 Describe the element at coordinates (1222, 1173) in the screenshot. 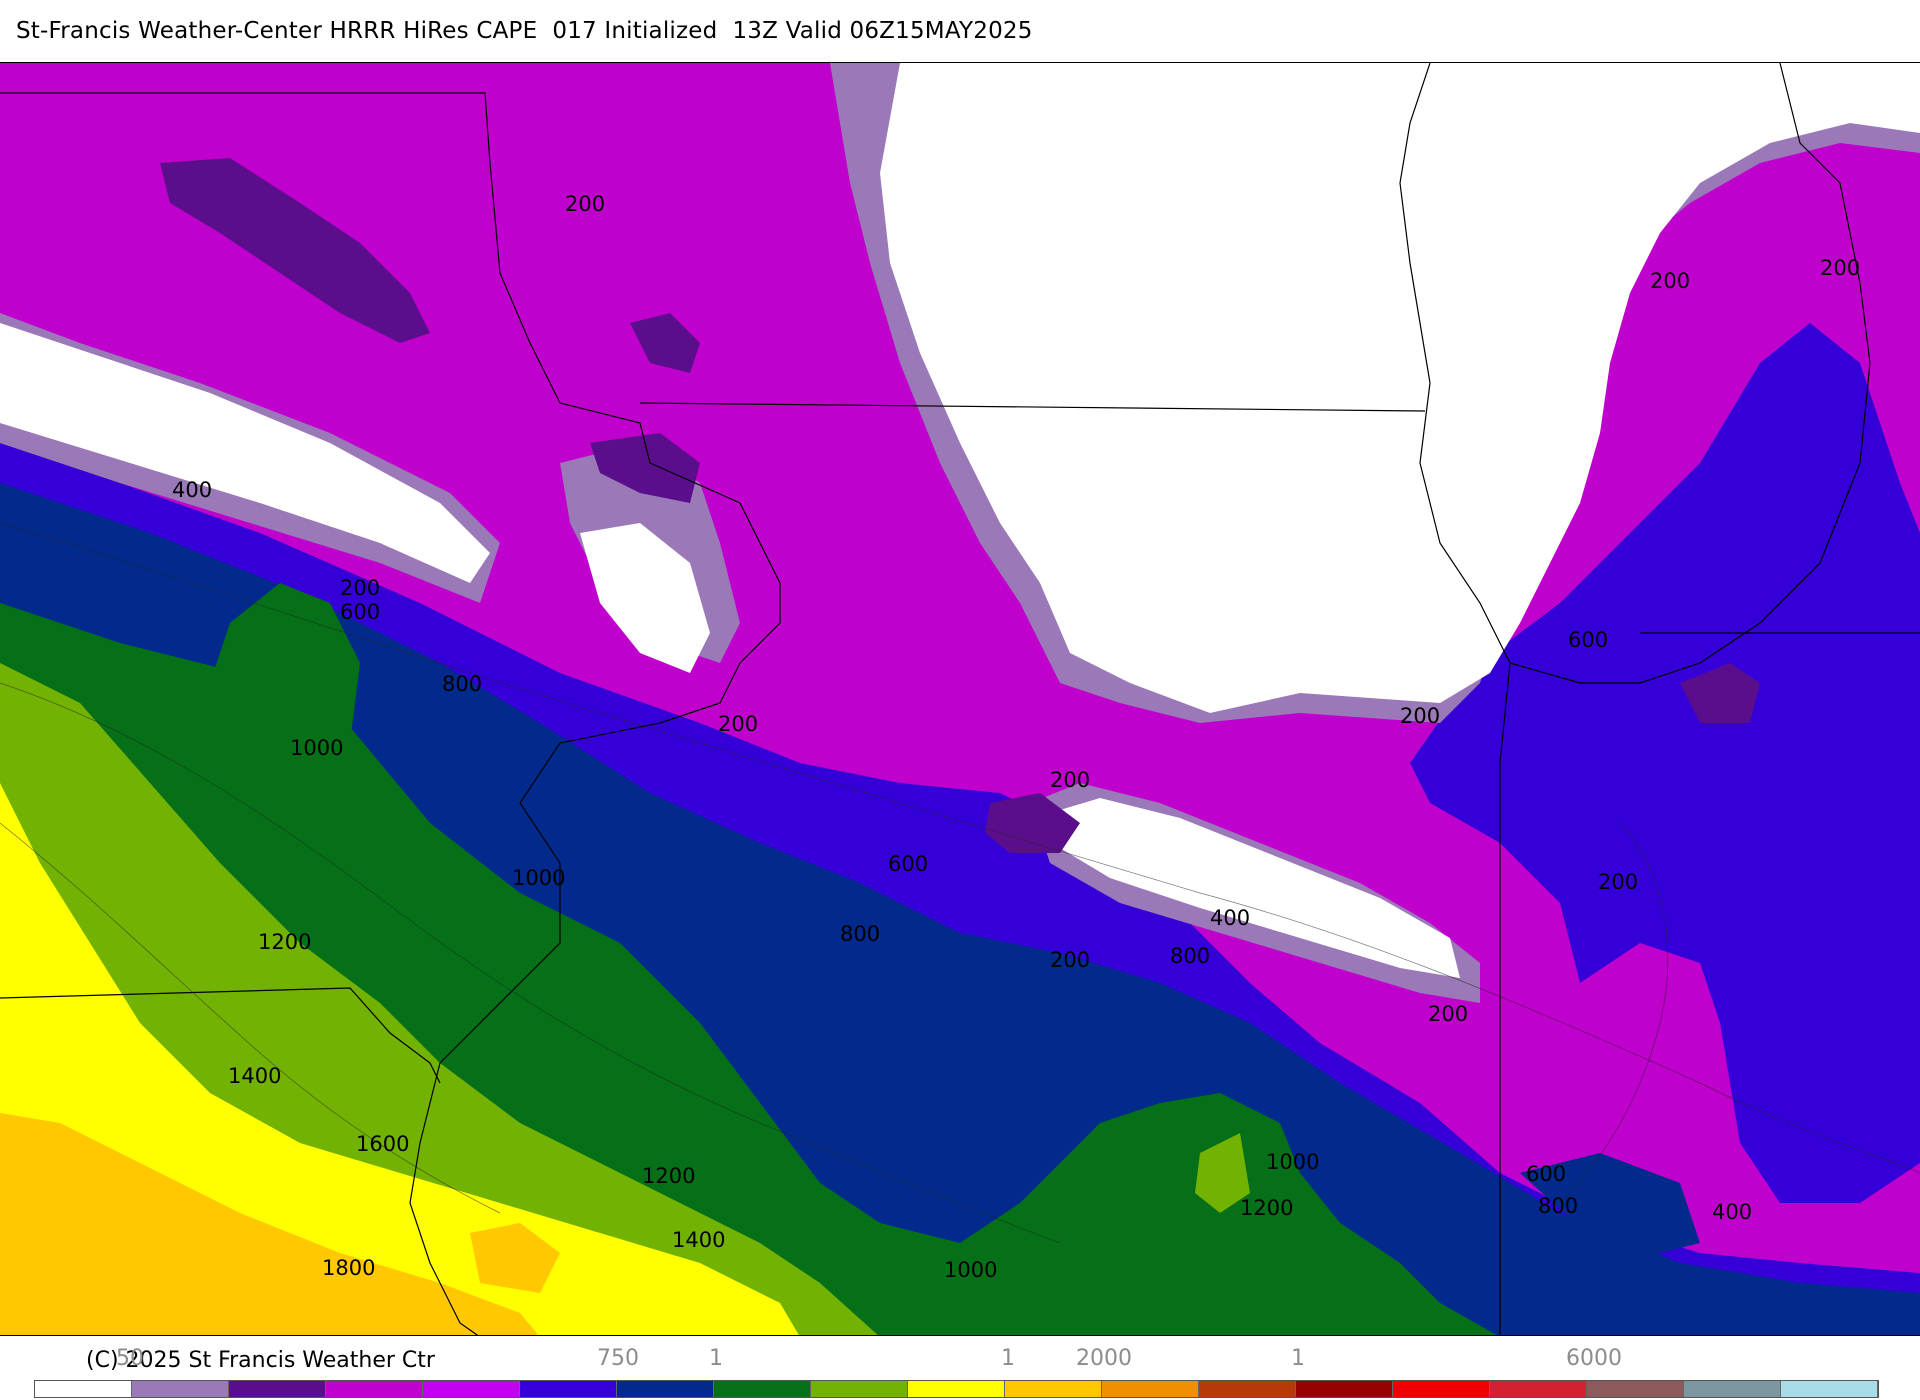

I see `cape-band-1200-b` at that location.